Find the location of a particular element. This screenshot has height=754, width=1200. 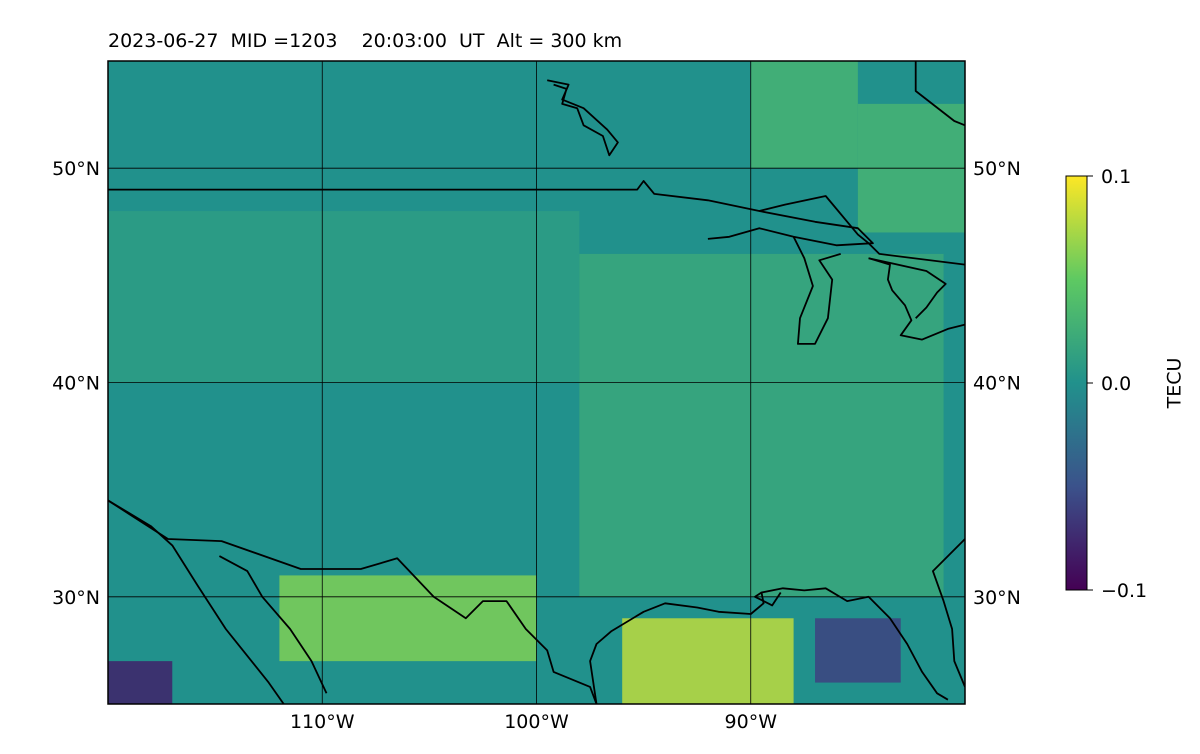

y-tick-label-right: 40°N is located at coordinates (997, 384).